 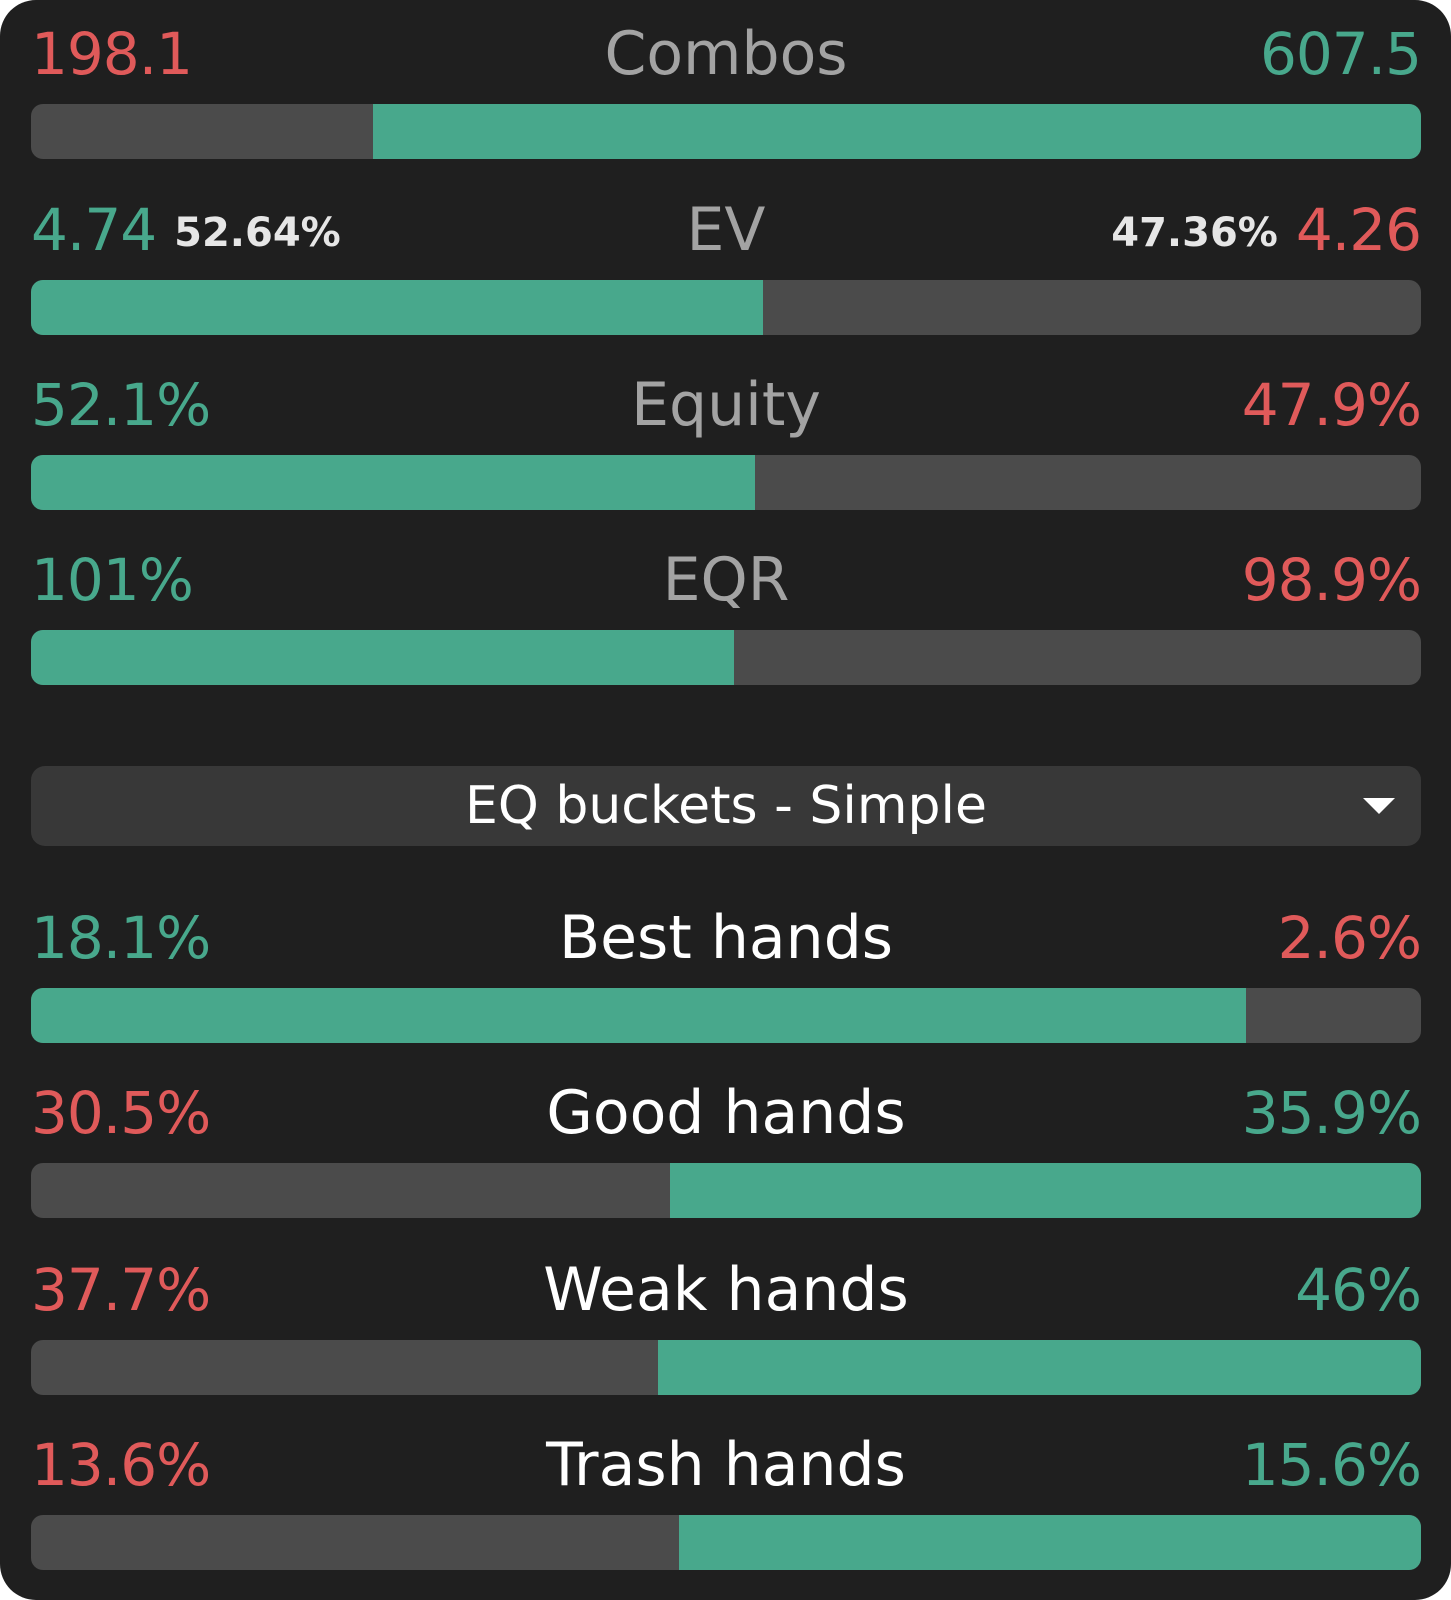 I want to click on good-hands-right-number: 35.9%, so click(x=1331, y=1113).